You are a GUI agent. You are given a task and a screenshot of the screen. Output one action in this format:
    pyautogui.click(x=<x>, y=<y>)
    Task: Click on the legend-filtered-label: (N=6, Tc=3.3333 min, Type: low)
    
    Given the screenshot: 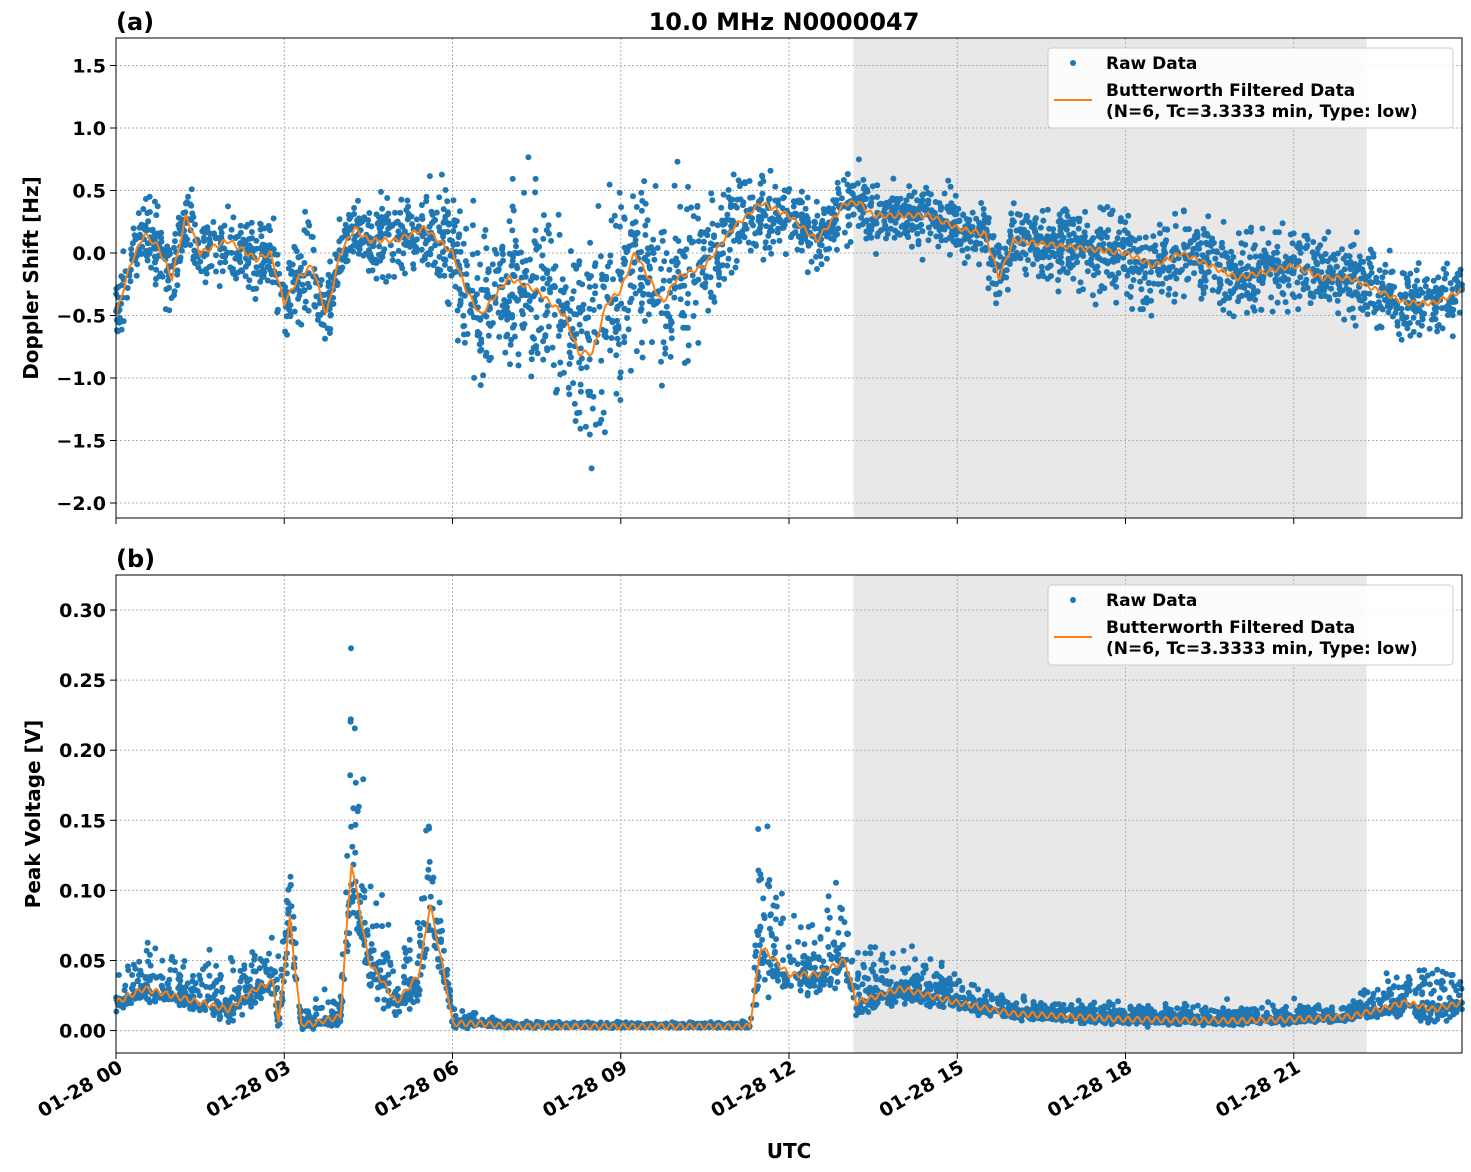 What is the action you would take?
    pyautogui.click(x=1262, y=112)
    